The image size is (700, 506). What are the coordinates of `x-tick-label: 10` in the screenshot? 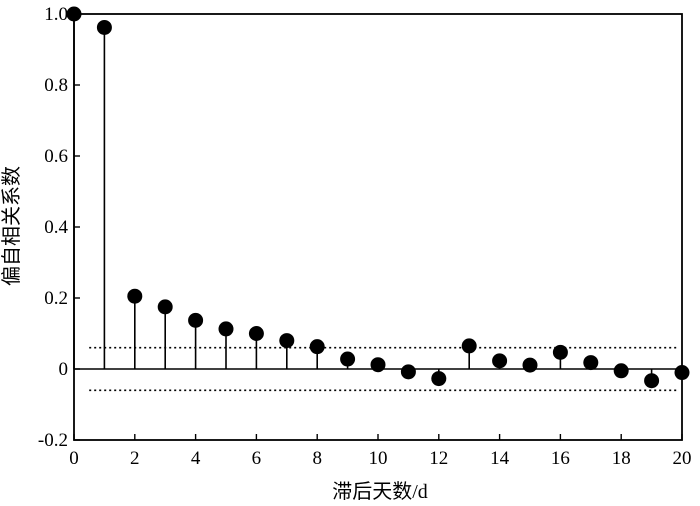 It's located at (378, 458).